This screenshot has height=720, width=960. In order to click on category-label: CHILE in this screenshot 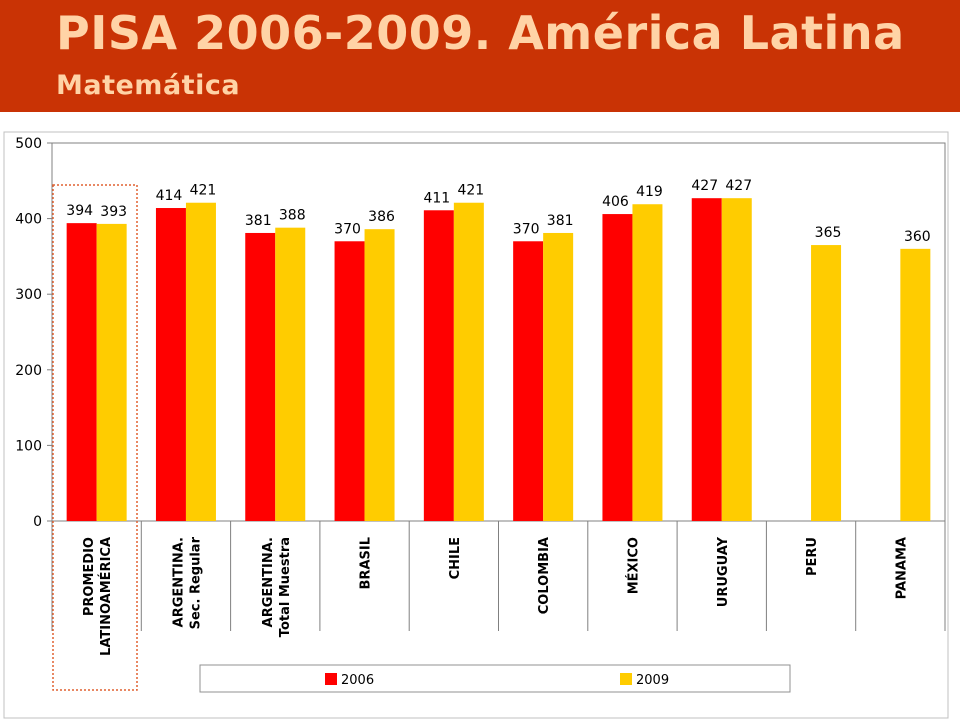, I will do `click(455, 558)`.